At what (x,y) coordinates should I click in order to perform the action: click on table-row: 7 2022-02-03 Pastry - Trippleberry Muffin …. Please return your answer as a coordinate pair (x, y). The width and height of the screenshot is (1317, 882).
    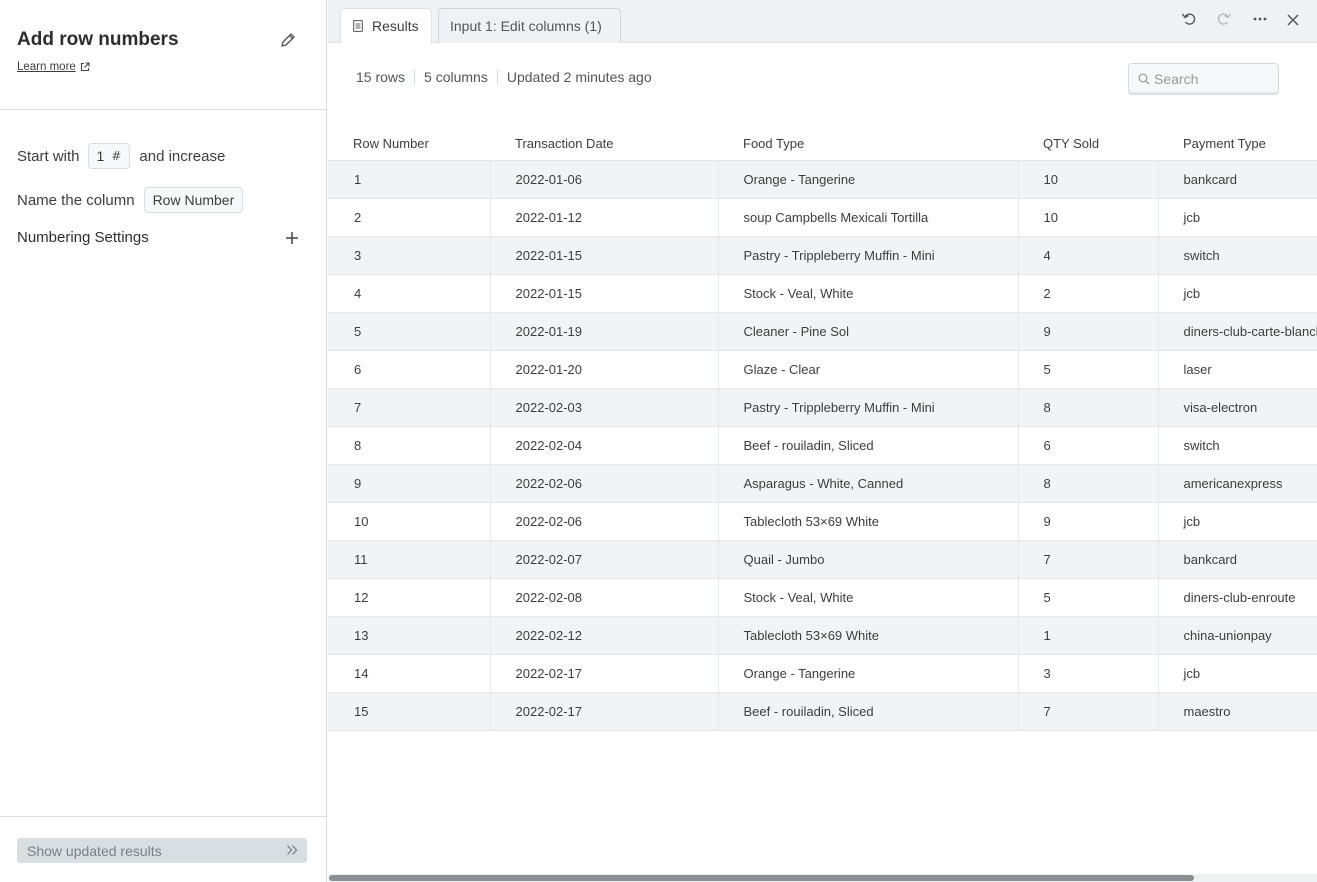
    Looking at the image, I should click on (822, 407).